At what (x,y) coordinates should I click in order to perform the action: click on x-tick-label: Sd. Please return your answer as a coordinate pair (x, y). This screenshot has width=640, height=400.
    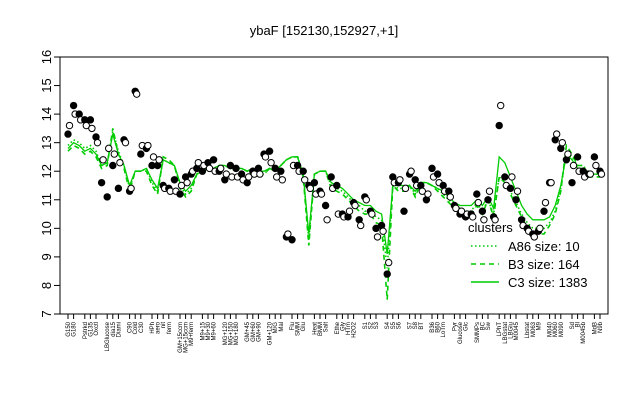
    Looking at the image, I should click on (573, 325).